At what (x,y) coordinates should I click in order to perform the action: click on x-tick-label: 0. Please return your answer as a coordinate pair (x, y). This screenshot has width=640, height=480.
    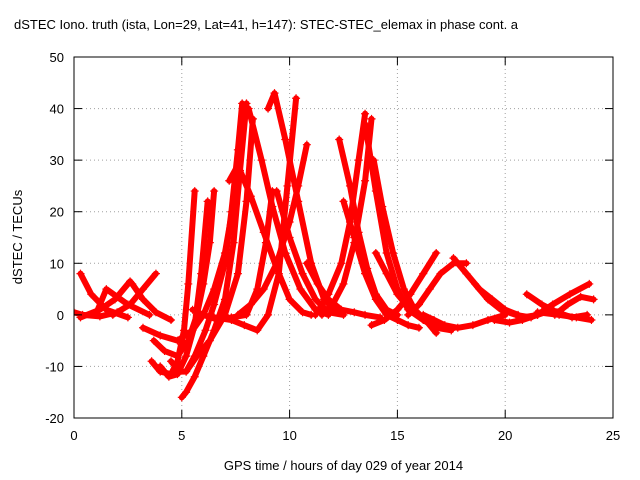
    Looking at the image, I should click on (73, 435).